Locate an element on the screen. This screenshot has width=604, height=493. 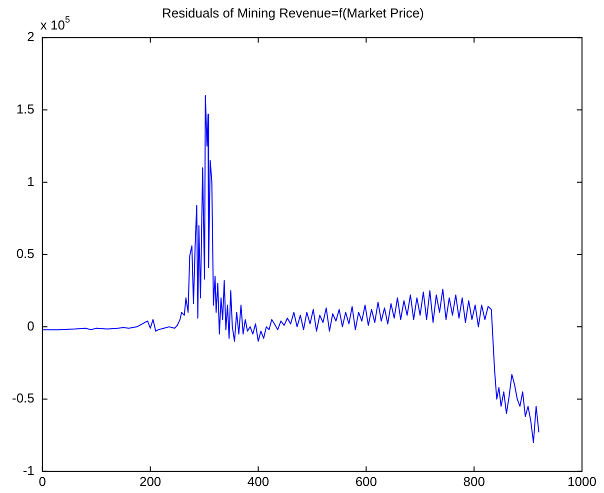
y-tick-label: 2 is located at coordinates (30, 36).